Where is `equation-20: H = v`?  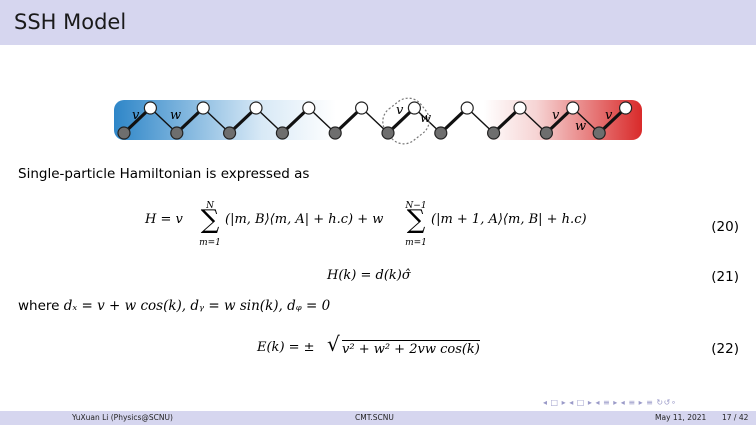
equation-20: H = v is located at coordinates (164, 219).